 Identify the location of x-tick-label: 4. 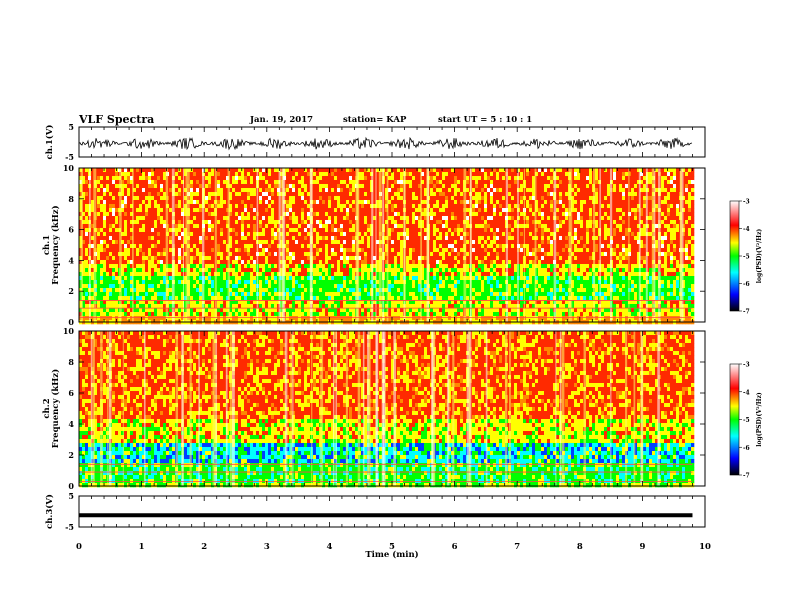
(329, 547).